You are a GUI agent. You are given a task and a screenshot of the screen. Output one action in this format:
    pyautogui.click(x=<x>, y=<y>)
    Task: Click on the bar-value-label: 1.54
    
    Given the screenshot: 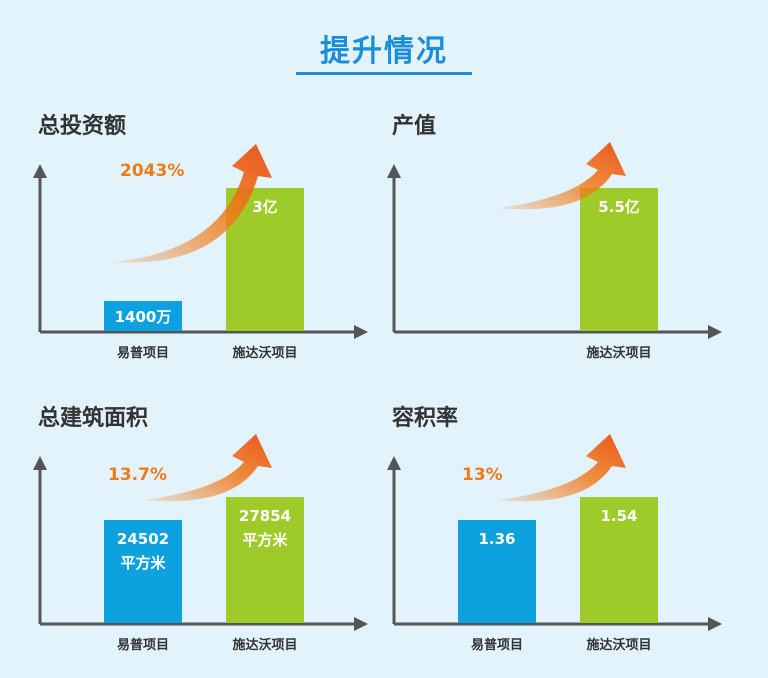 What is the action you would take?
    pyautogui.click(x=618, y=516)
    